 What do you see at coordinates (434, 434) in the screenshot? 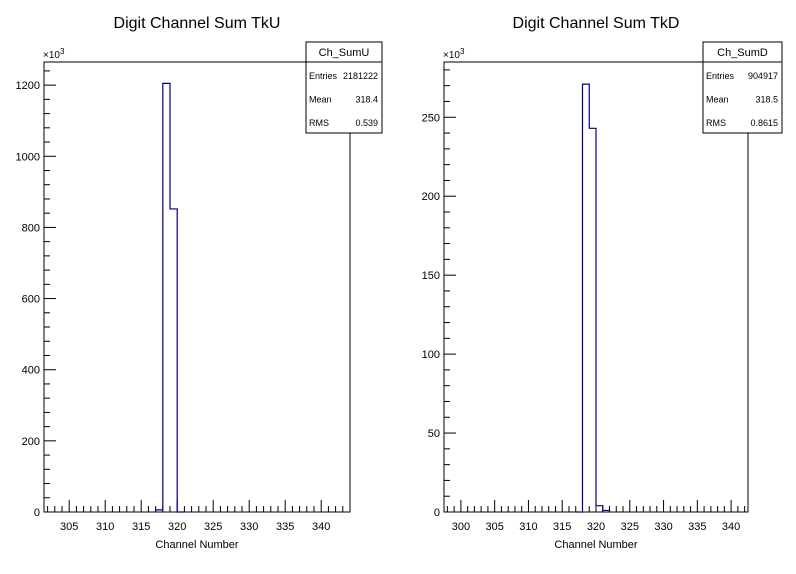
I see `y-tick-label: 50` at bounding box center [434, 434].